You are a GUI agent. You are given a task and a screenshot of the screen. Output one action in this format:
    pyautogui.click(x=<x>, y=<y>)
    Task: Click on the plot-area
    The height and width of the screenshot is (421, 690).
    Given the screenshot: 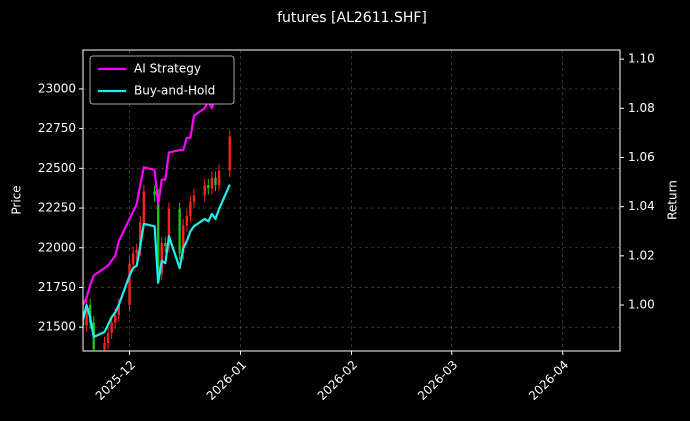 What is the action you would take?
    pyautogui.click(x=157, y=204)
    